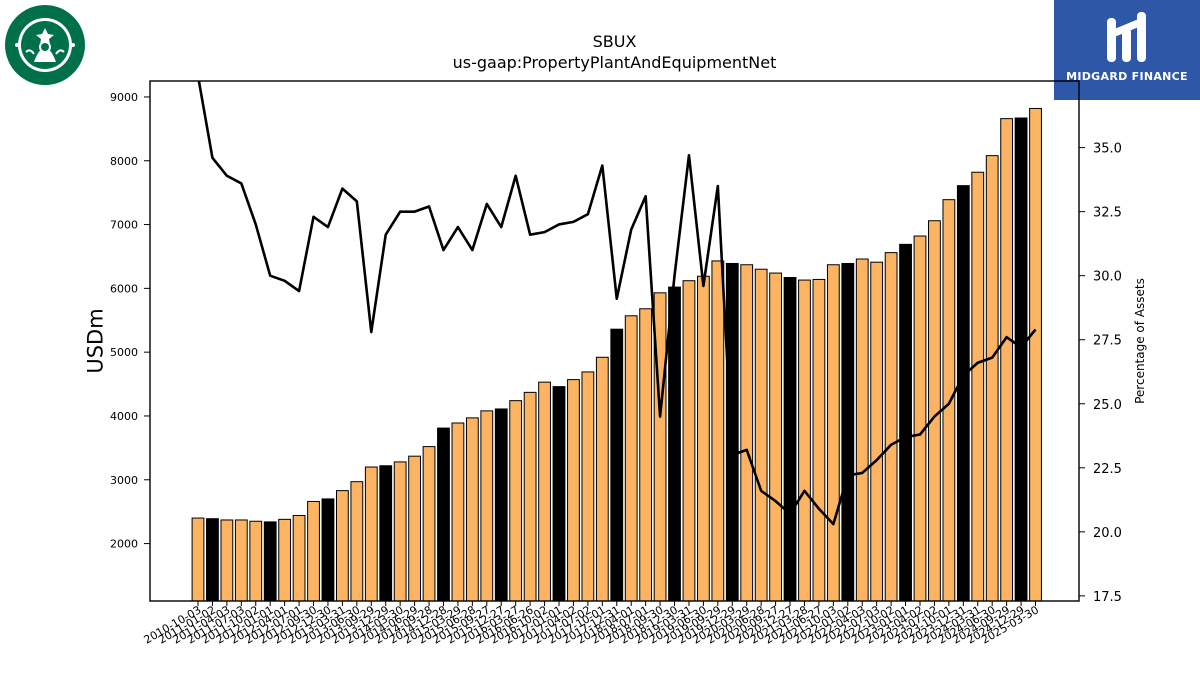 This screenshot has width=1200, height=675. I want to click on y-tick-label-2000: 2000, so click(124, 544).